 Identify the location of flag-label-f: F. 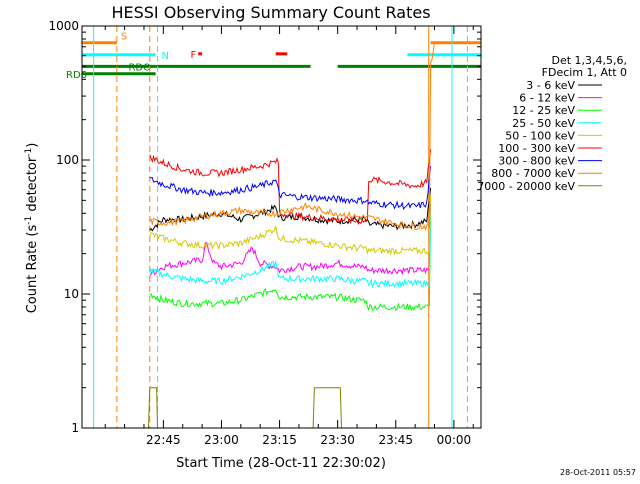
(193, 55).